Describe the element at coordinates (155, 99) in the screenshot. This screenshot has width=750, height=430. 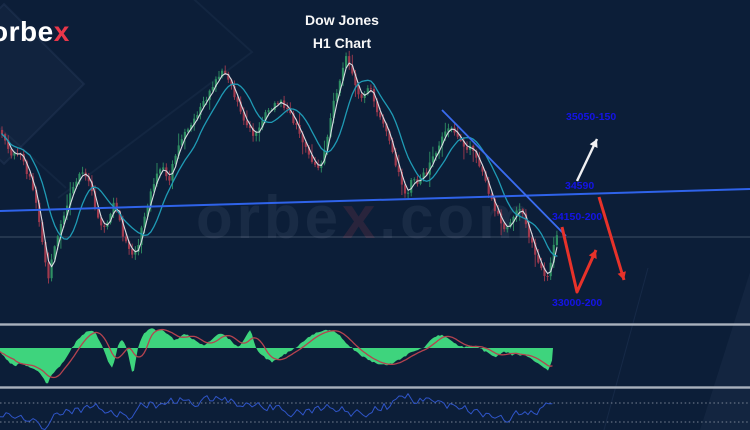
I see `decor-chevron-top-left` at that location.